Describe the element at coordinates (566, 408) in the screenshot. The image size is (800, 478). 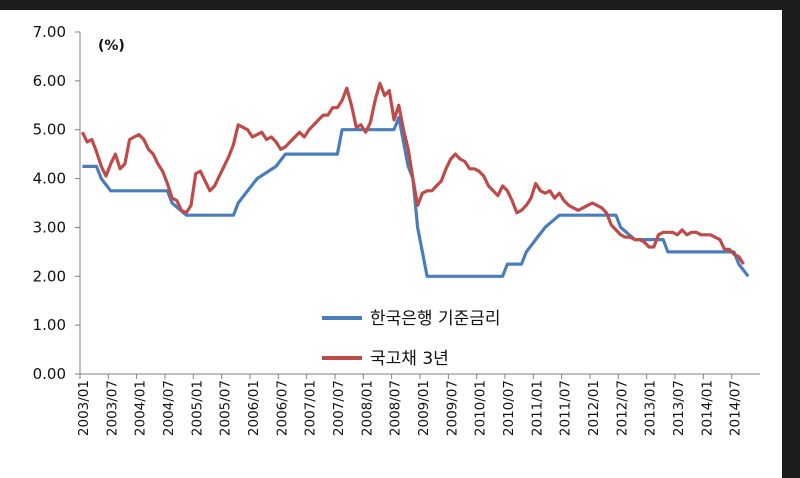
I see `x-tick-label: 2011/07` at that location.